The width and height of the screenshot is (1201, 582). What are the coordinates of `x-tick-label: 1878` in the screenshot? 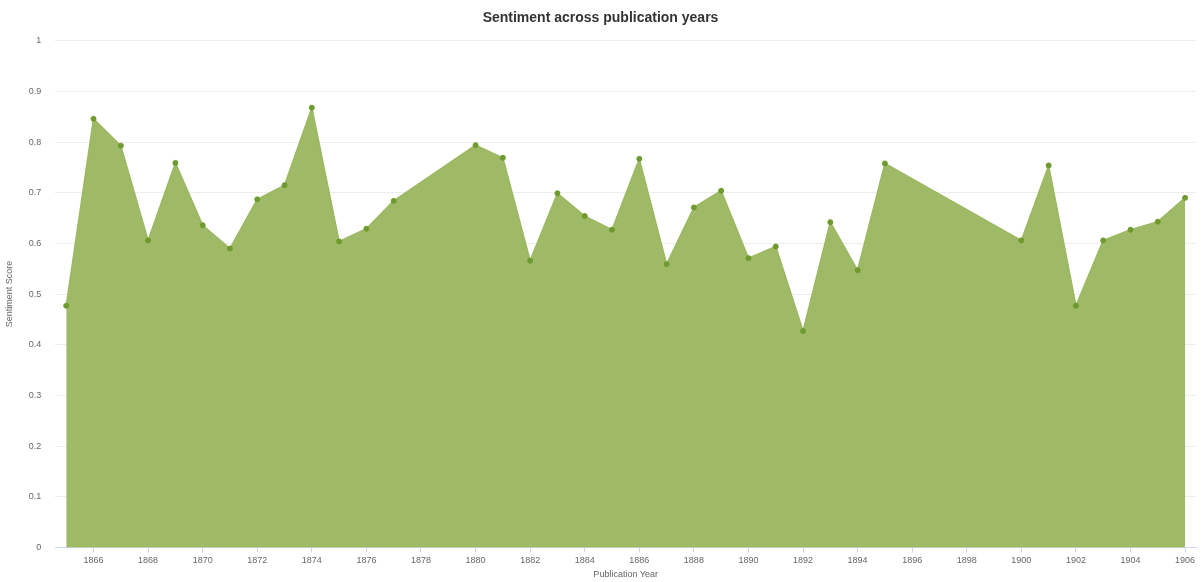 It's located at (420, 560).